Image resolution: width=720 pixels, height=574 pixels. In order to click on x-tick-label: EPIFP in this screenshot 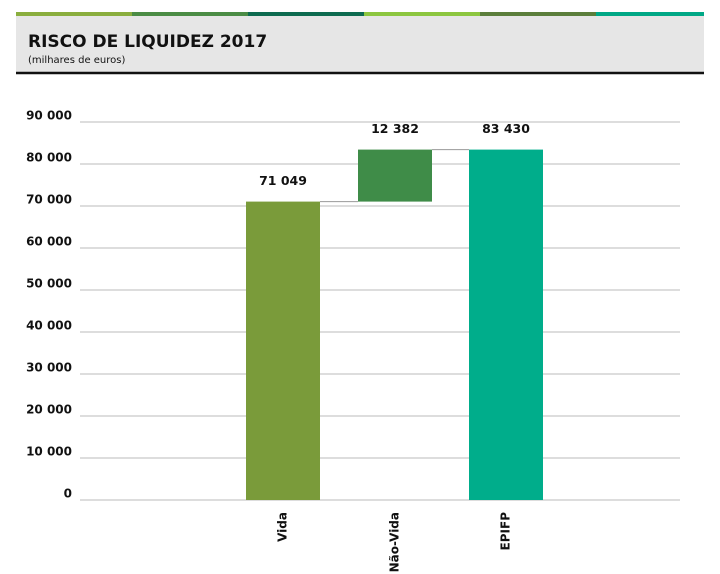, I will do `click(506, 531)`.